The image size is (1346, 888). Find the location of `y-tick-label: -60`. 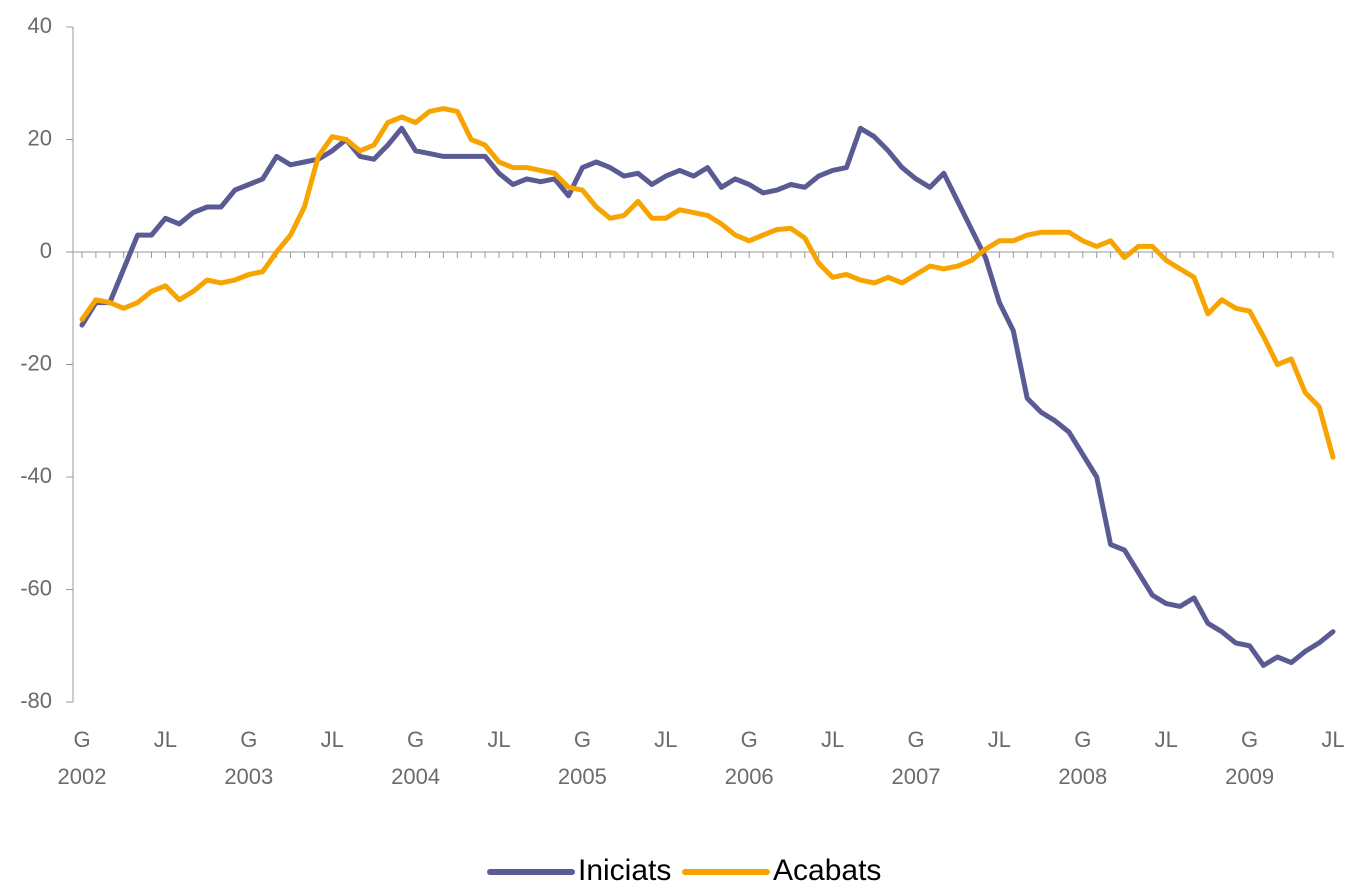

y-tick-label: -60 is located at coordinates (36, 587).